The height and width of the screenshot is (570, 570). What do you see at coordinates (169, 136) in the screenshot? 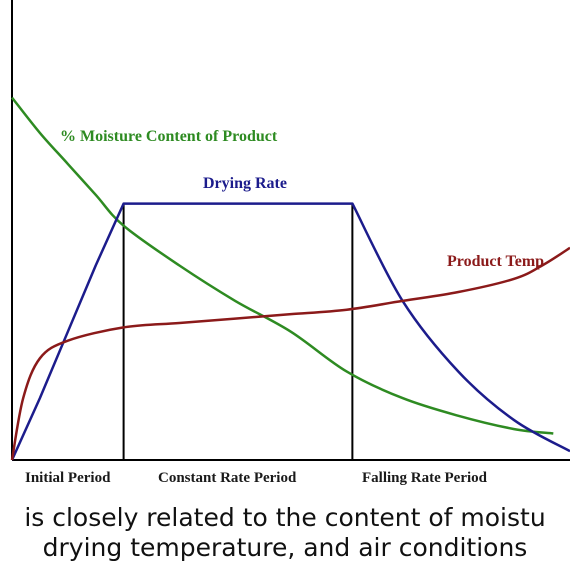
I see `series-label-moisture: % Moisture Content of Product` at bounding box center [169, 136].